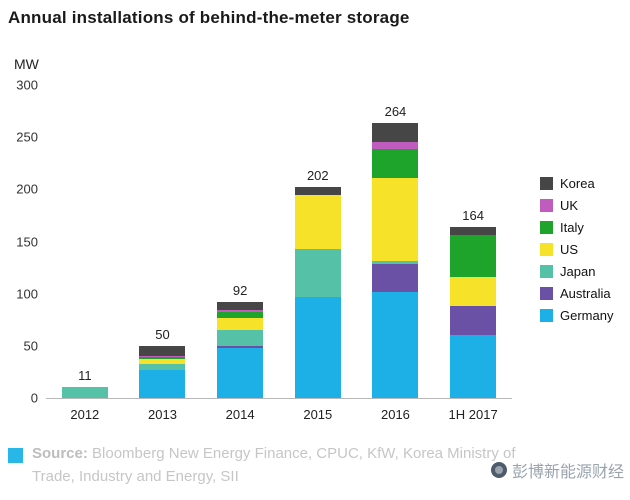 The height and width of the screenshot is (500, 630). I want to click on bar-1h-2017: 164 1H 2017, so click(473, 253).